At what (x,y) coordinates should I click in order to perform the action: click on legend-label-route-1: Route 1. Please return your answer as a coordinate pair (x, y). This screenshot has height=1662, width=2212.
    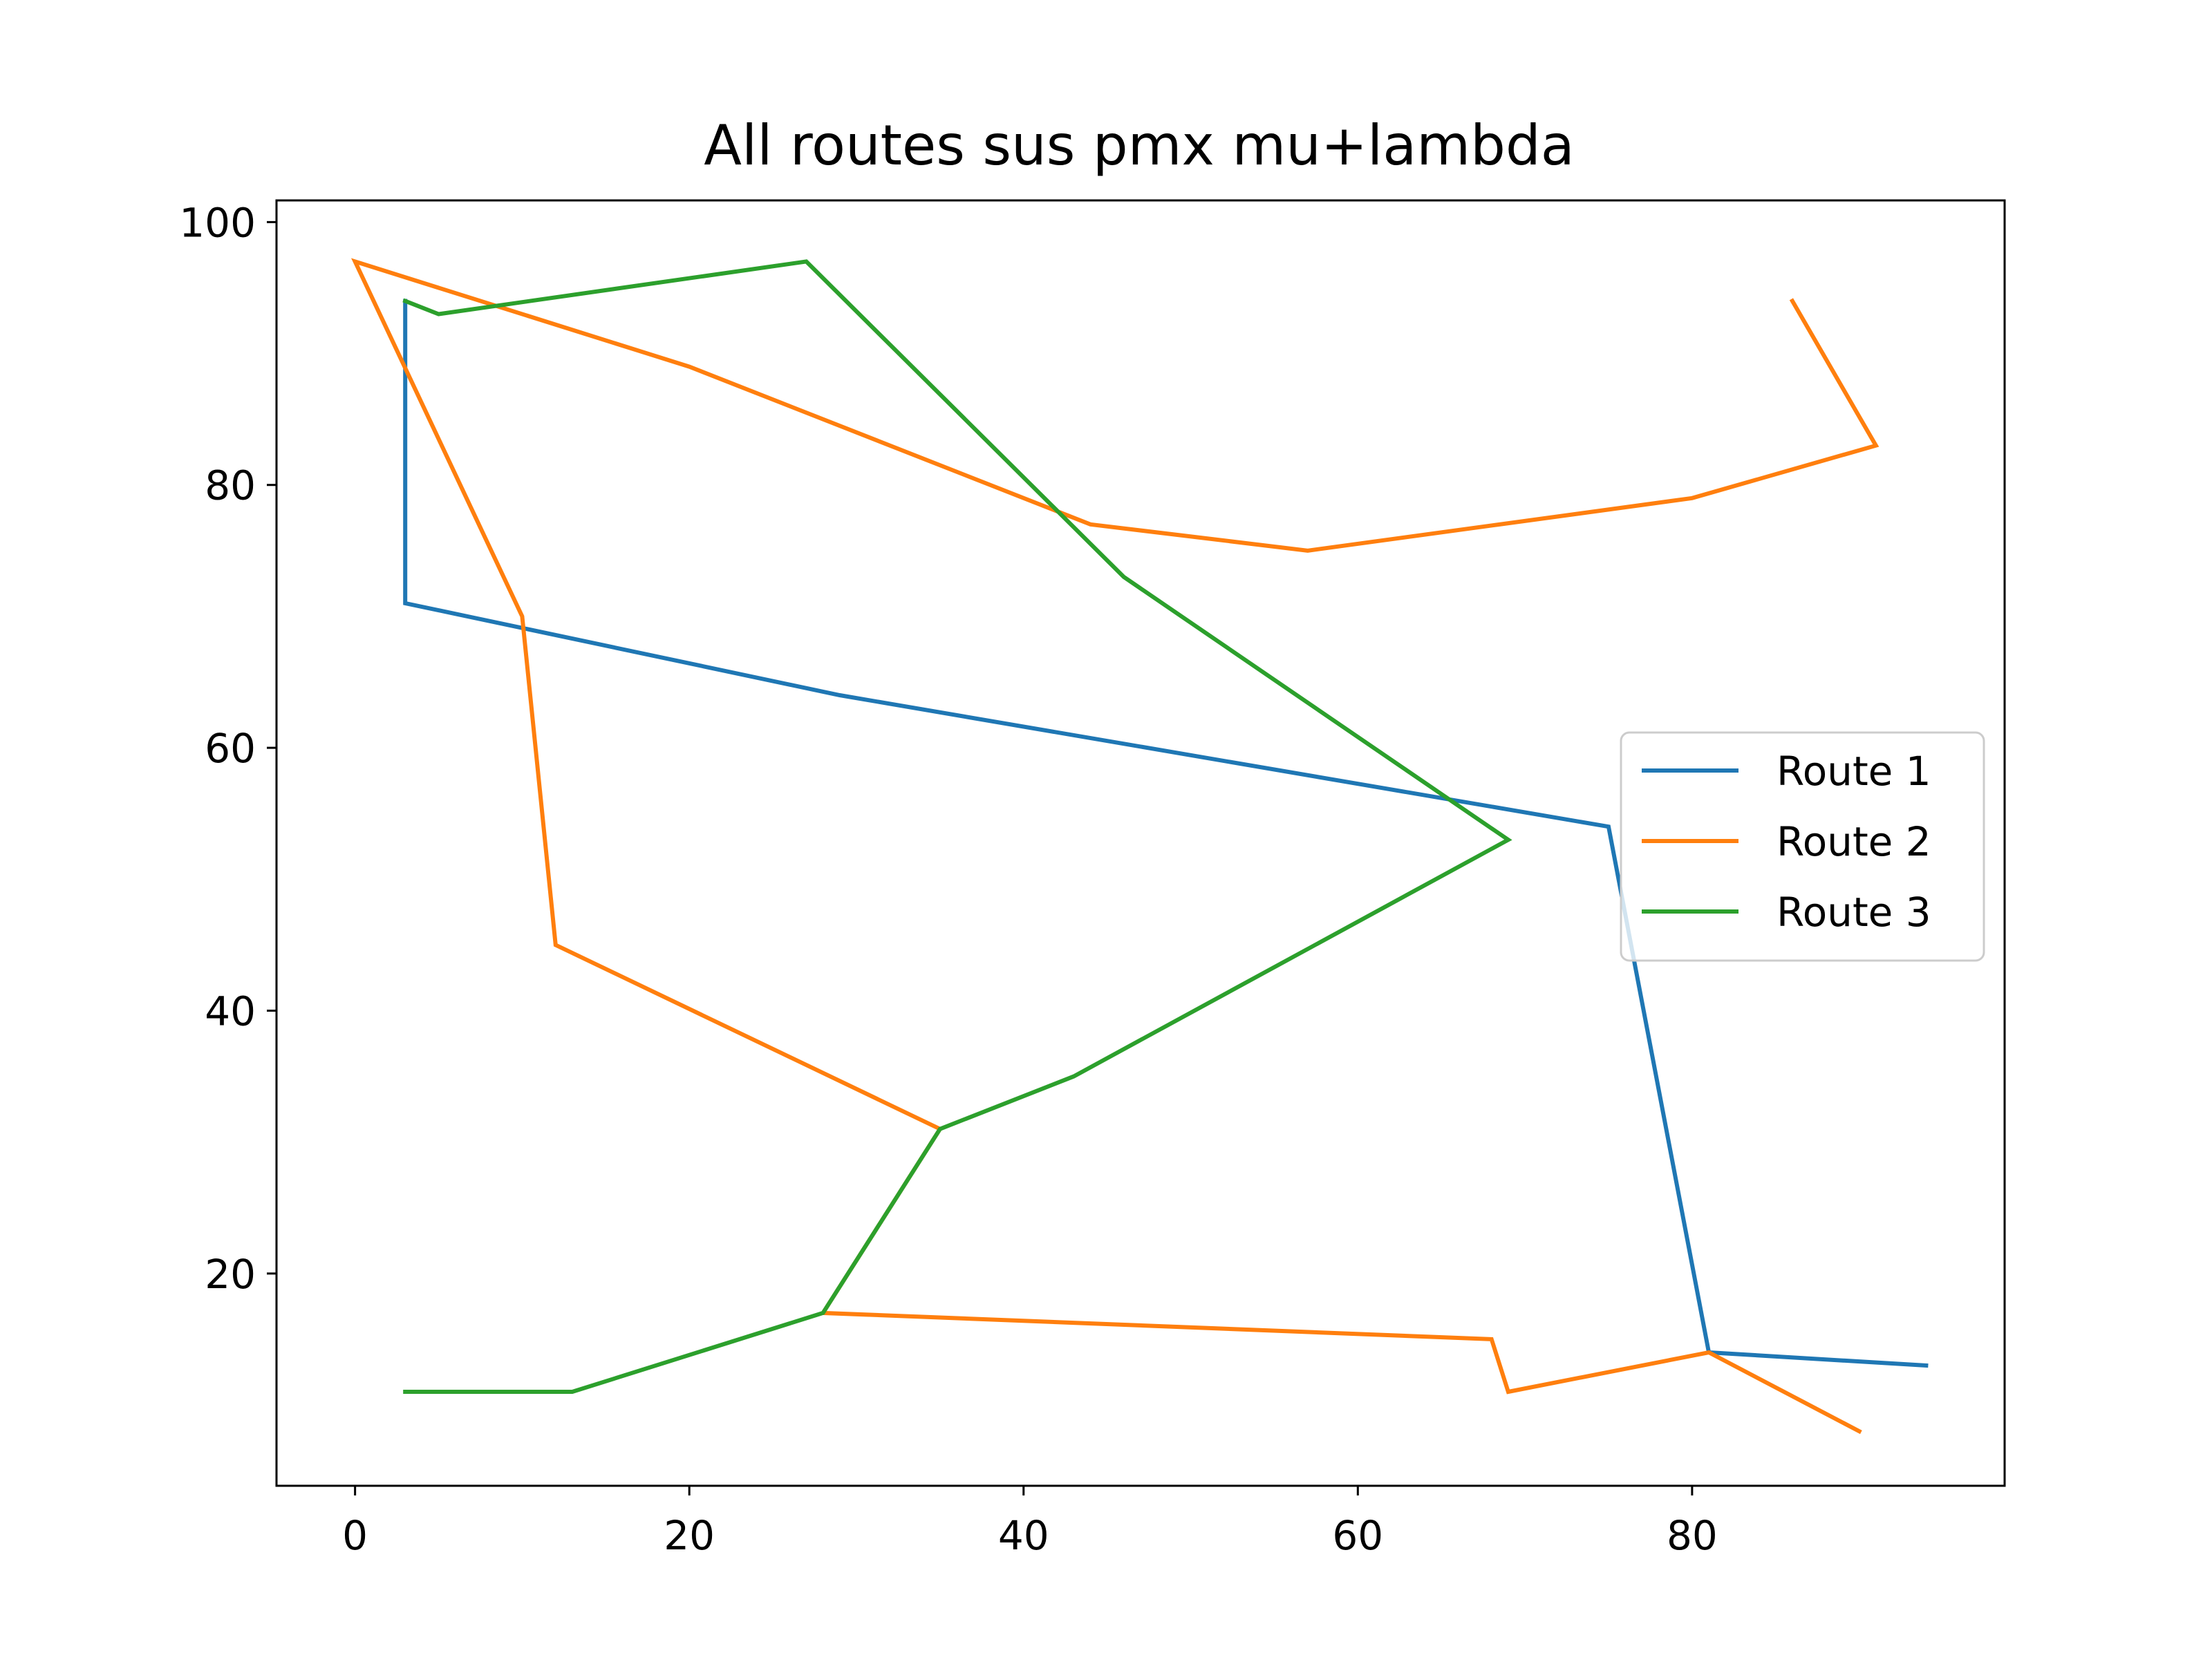
    Looking at the image, I should click on (1854, 771).